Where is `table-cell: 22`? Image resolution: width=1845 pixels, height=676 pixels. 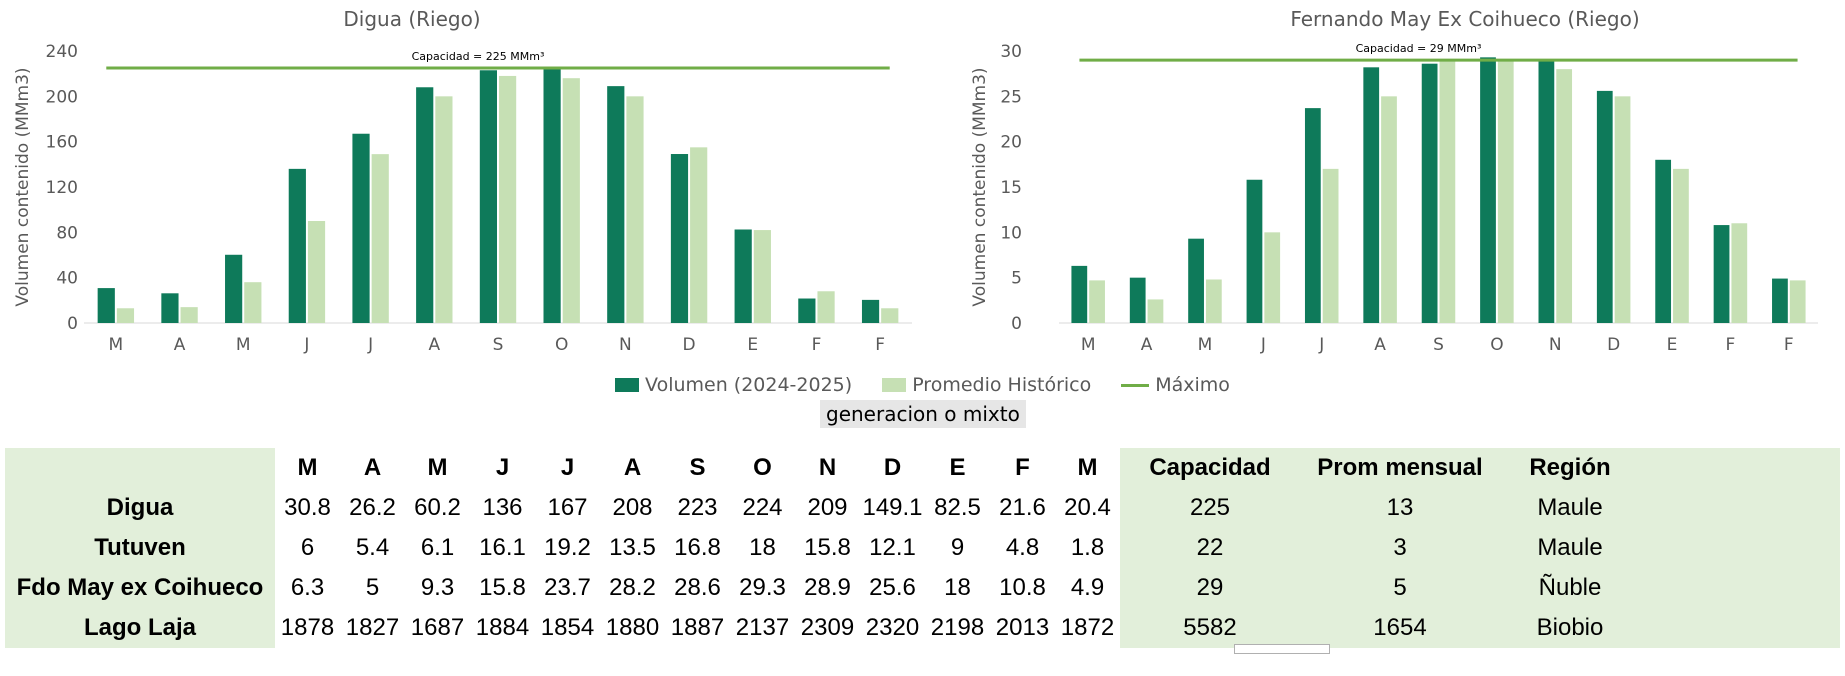
table-cell: 22 is located at coordinates (1210, 547).